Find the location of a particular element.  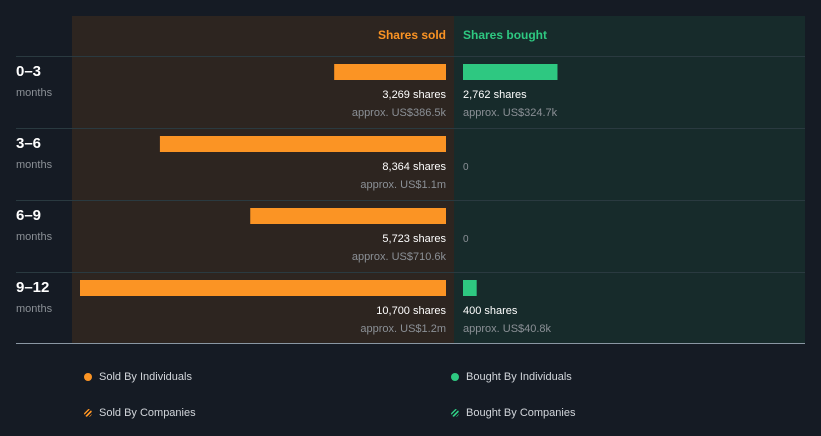

legend-label: Bought By Individuals is located at coordinates (519, 377).